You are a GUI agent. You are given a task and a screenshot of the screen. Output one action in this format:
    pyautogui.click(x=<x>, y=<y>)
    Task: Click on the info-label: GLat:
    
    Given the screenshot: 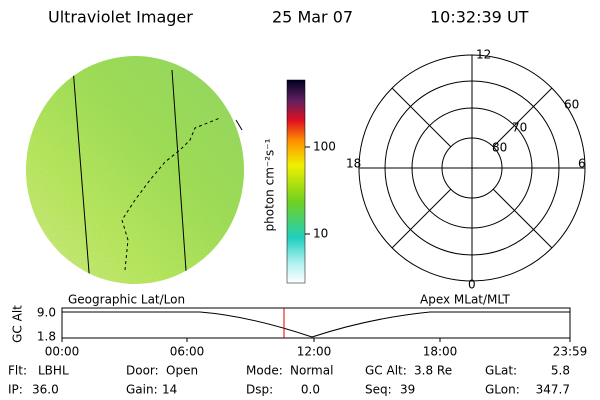 What is the action you would take?
    pyautogui.click(x=501, y=371)
    